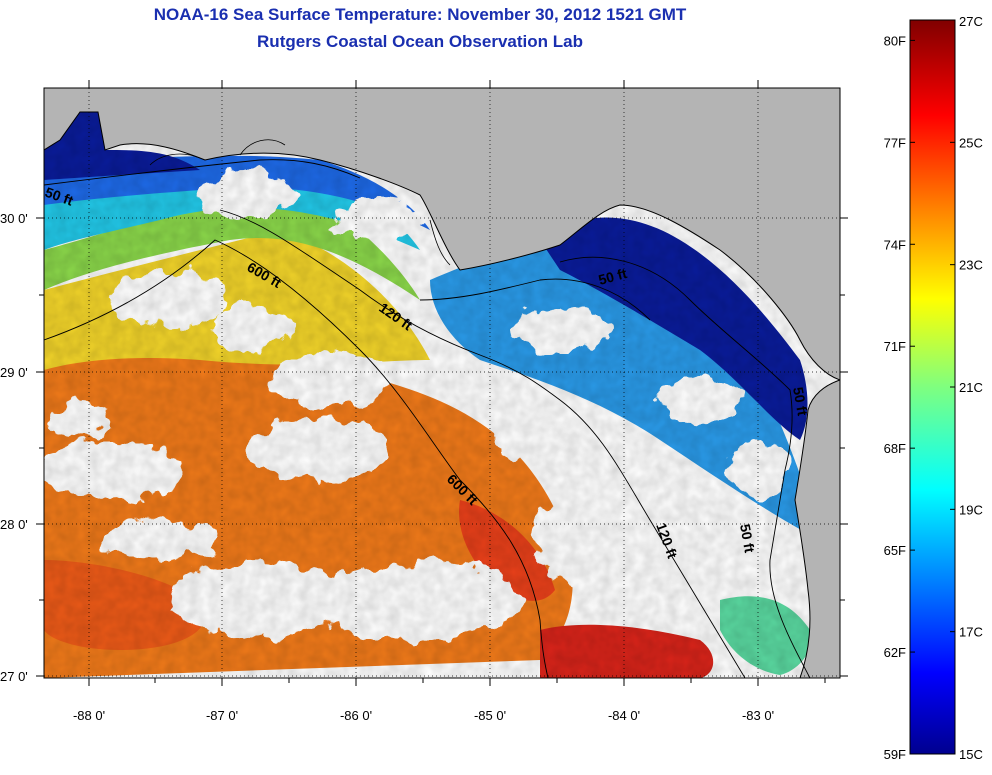  What do you see at coordinates (14, 372) in the screenshot?
I see `lat-tick-label: 29 0'` at bounding box center [14, 372].